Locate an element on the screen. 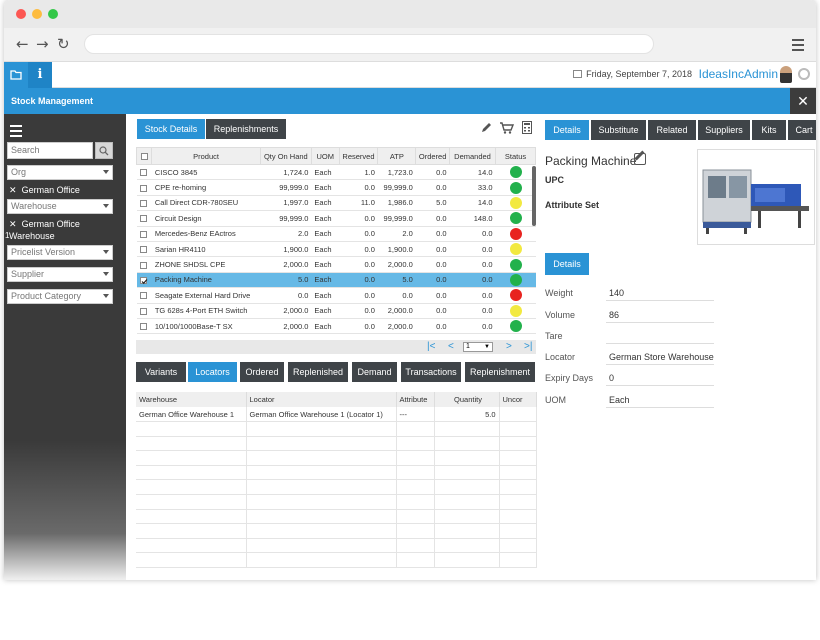 This screenshot has width=820, height=640. col-header: Ordered is located at coordinates (432, 156).